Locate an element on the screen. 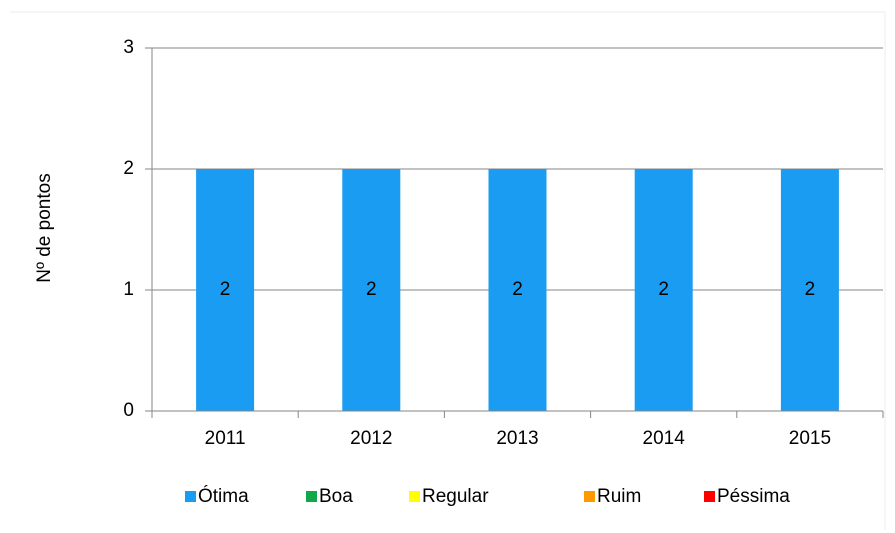  legend-label: Péssima is located at coordinates (753, 496).